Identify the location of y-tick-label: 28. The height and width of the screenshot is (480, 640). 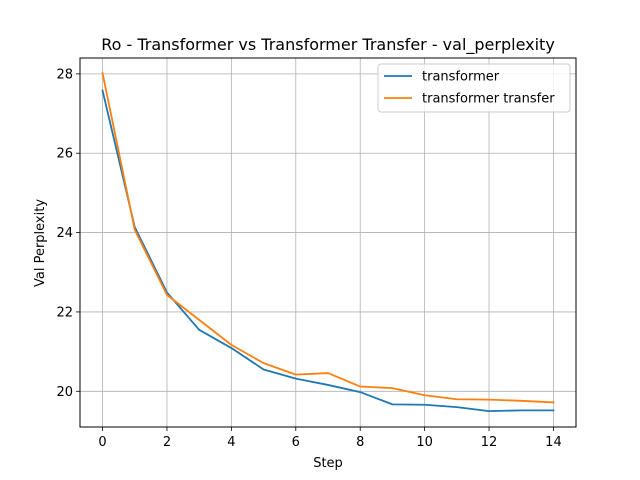
(64, 74).